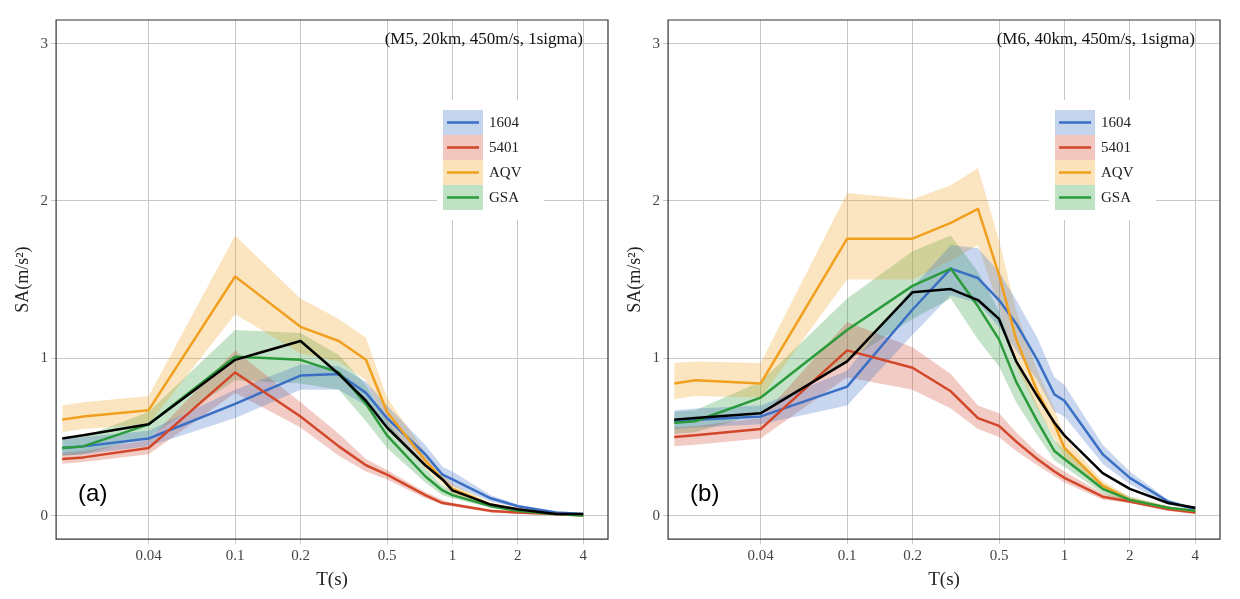 The image size is (1240, 599). Describe the element at coordinates (483, 39) in the screenshot. I see `text: (M5, 20km, 450m/s, 1sigma)` at that location.